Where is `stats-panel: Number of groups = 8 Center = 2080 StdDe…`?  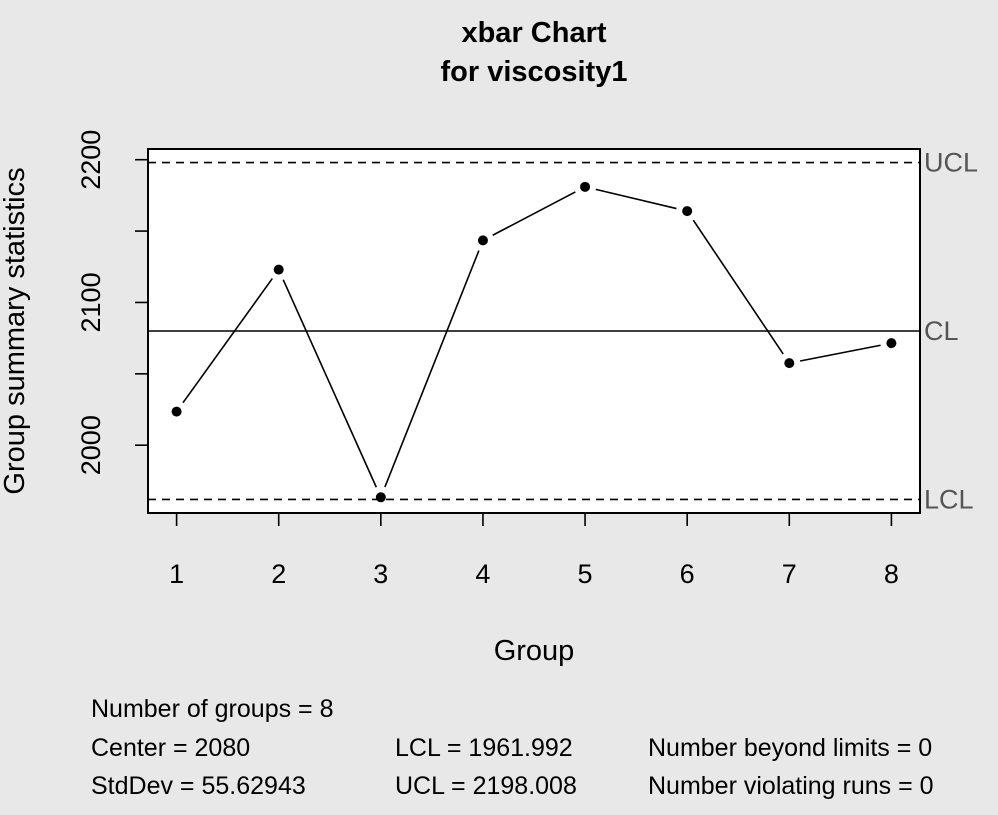
stats-panel: Number of groups = 8 Center = 2080 StdDe… is located at coordinates (512, 747).